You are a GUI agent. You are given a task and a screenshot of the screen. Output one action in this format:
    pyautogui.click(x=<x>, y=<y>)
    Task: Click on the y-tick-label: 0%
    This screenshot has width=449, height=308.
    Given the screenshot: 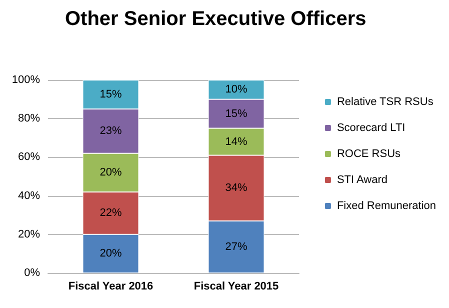 What is the action you would take?
    pyautogui.click(x=32, y=273)
    